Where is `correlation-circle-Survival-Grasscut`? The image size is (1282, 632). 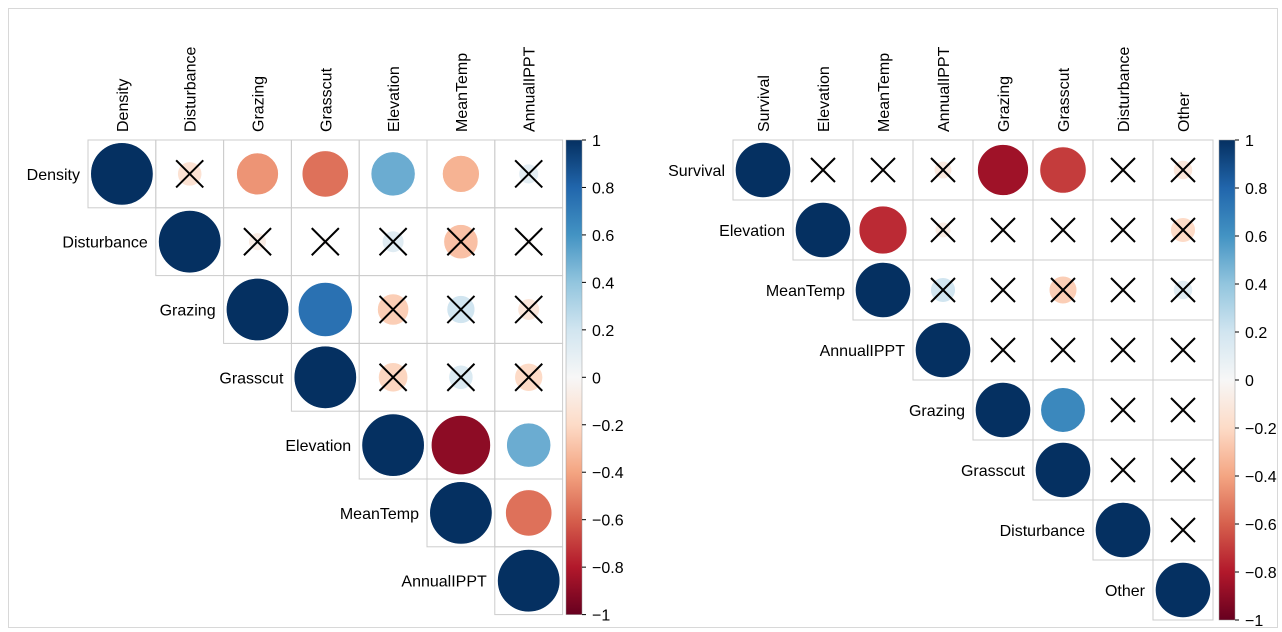
correlation-circle-Survival-Grasscut is located at coordinates (1063, 170).